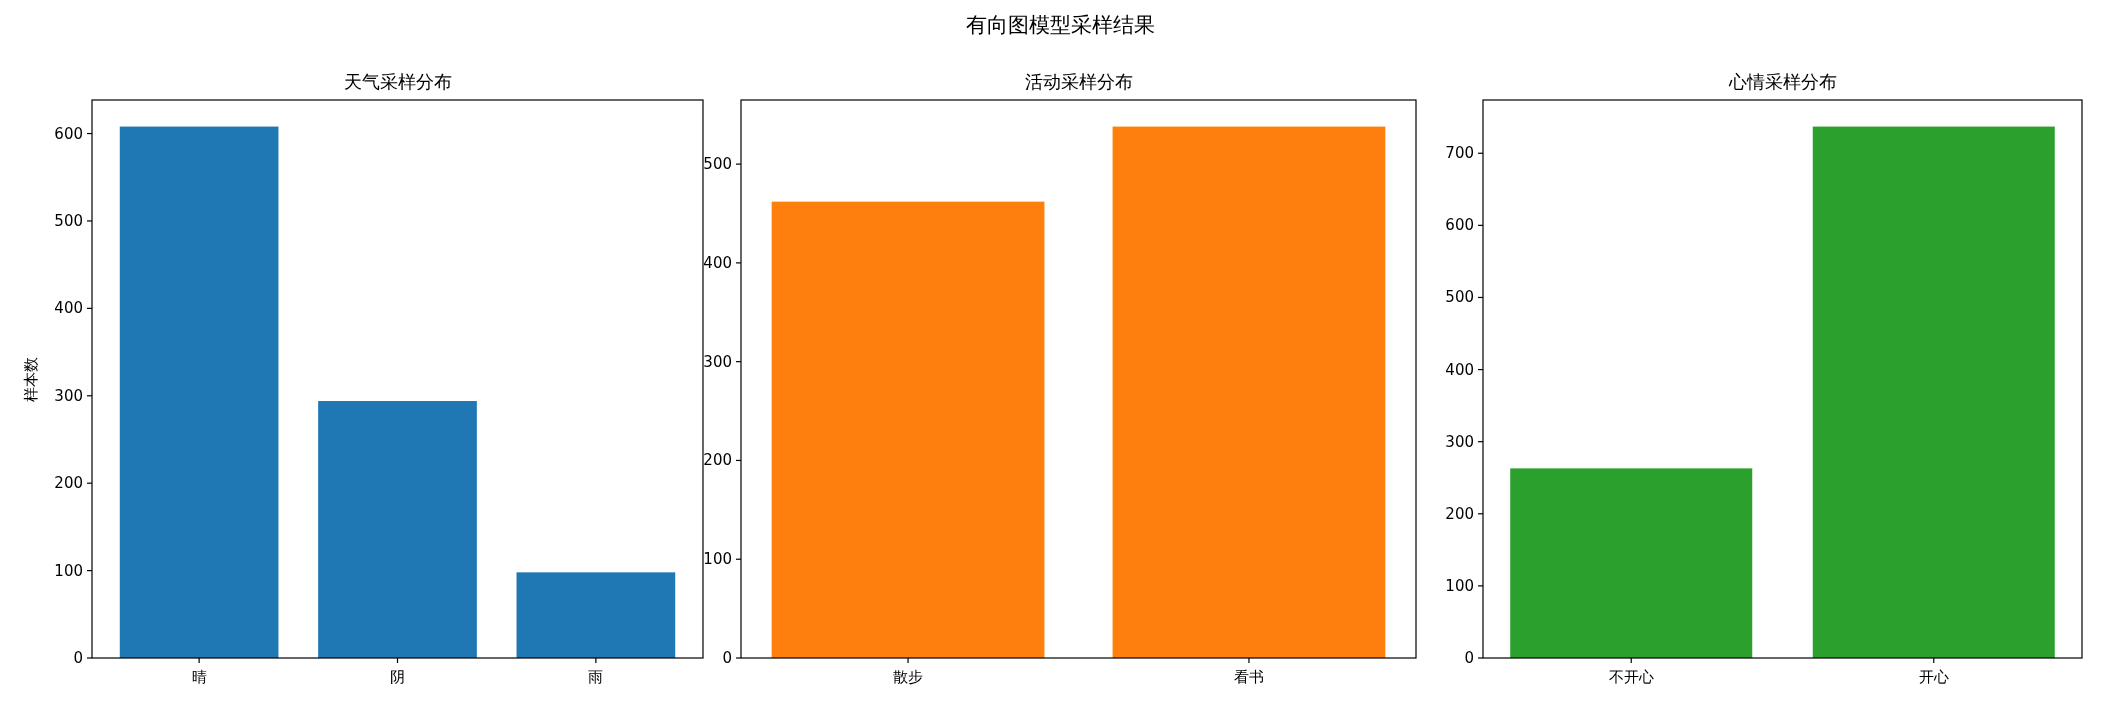 Image resolution: width=2120 pixels, height=712 pixels. Describe the element at coordinates (1459, 153) in the screenshot. I see `y-tick-label: 700` at that location.